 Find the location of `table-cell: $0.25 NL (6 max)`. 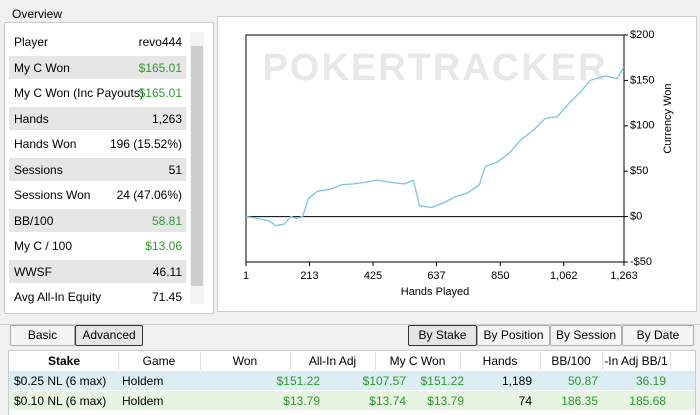

table-cell: $0.25 NL (6 max) is located at coordinates (60, 381).